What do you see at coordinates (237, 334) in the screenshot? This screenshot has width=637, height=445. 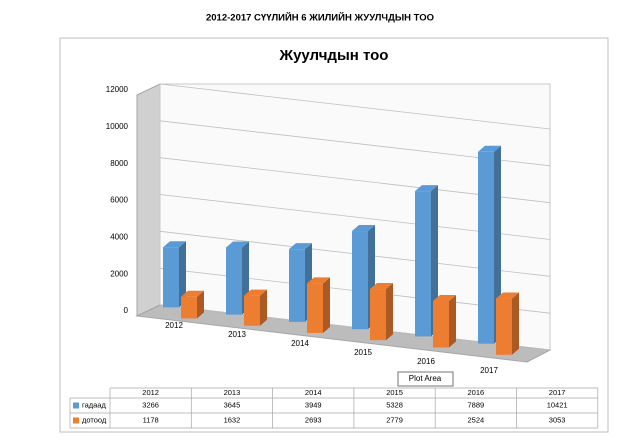 I see `x-tick-label: 2013` at bounding box center [237, 334].